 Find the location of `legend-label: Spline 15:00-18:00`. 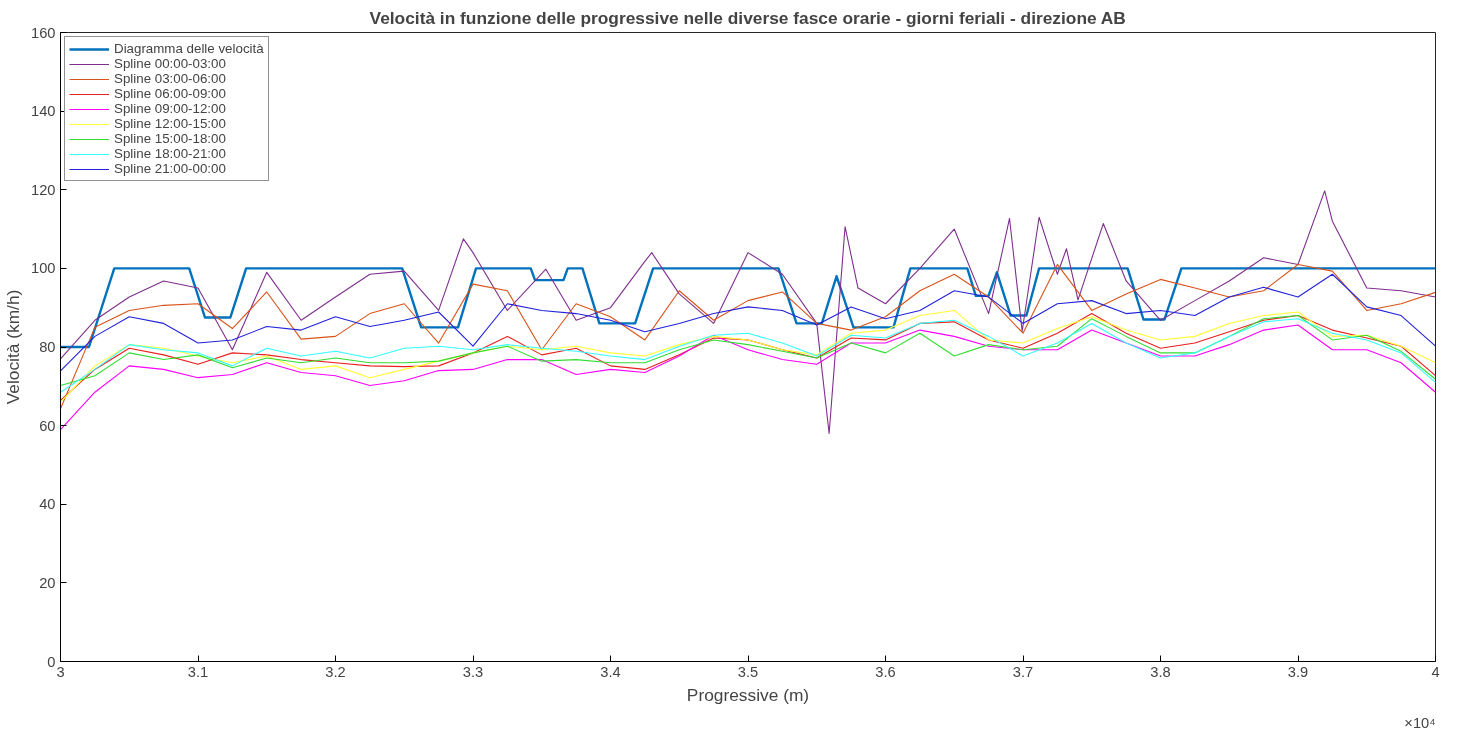

legend-label: Spline 15:00-18:00 is located at coordinates (170, 138).